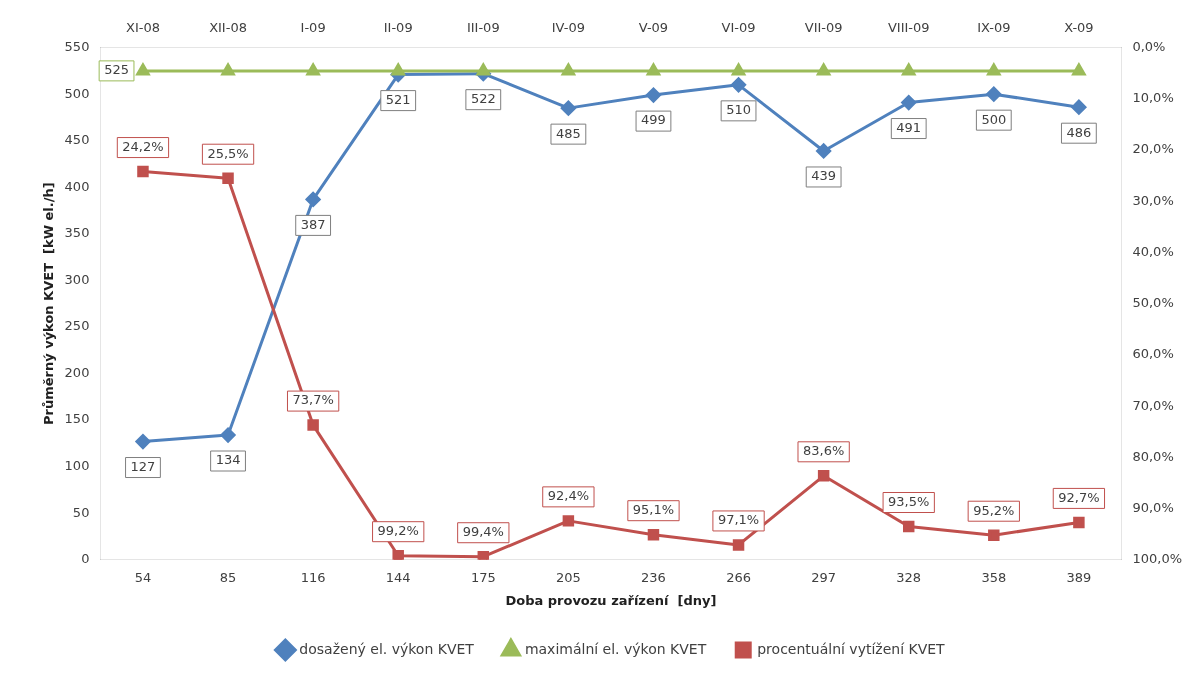 The image size is (1203, 680). Describe the element at coordinates (49, 304) in the screenshot. I see `y-axis-title: Průměrný výkon KVET [kW el./h]` at that location.